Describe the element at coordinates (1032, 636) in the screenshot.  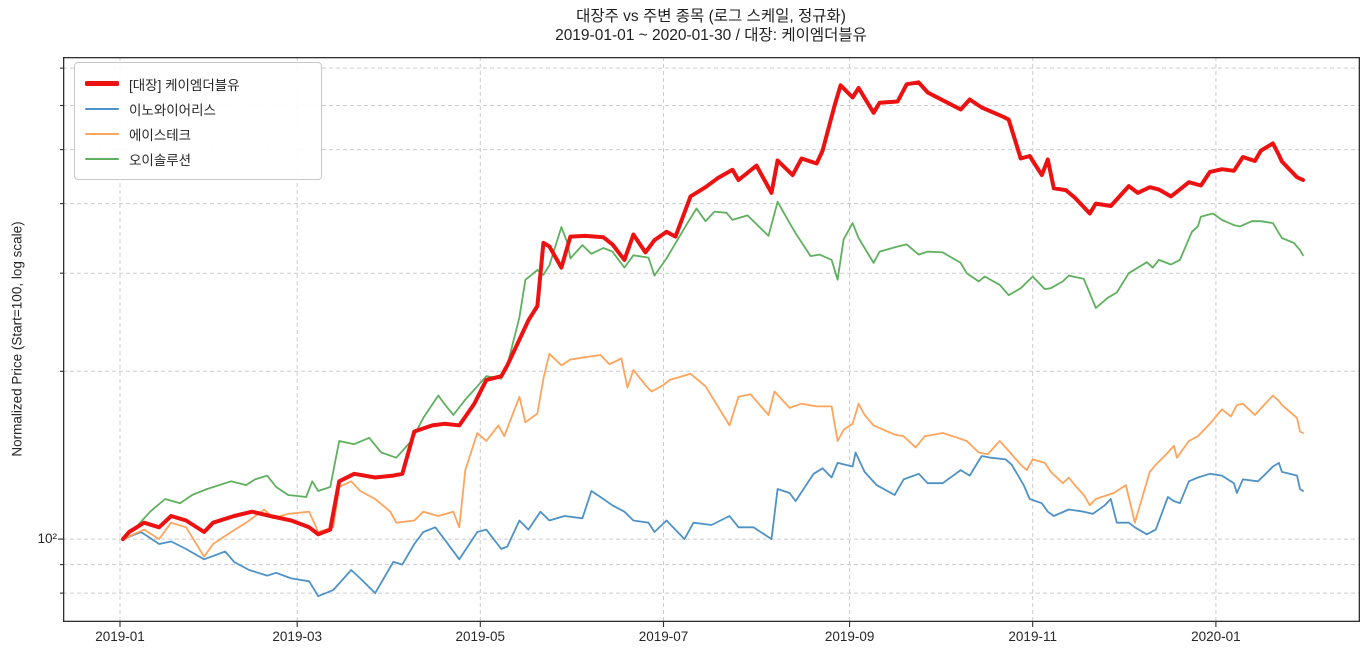
I see `x-tick-label: 2019-11` at that location.